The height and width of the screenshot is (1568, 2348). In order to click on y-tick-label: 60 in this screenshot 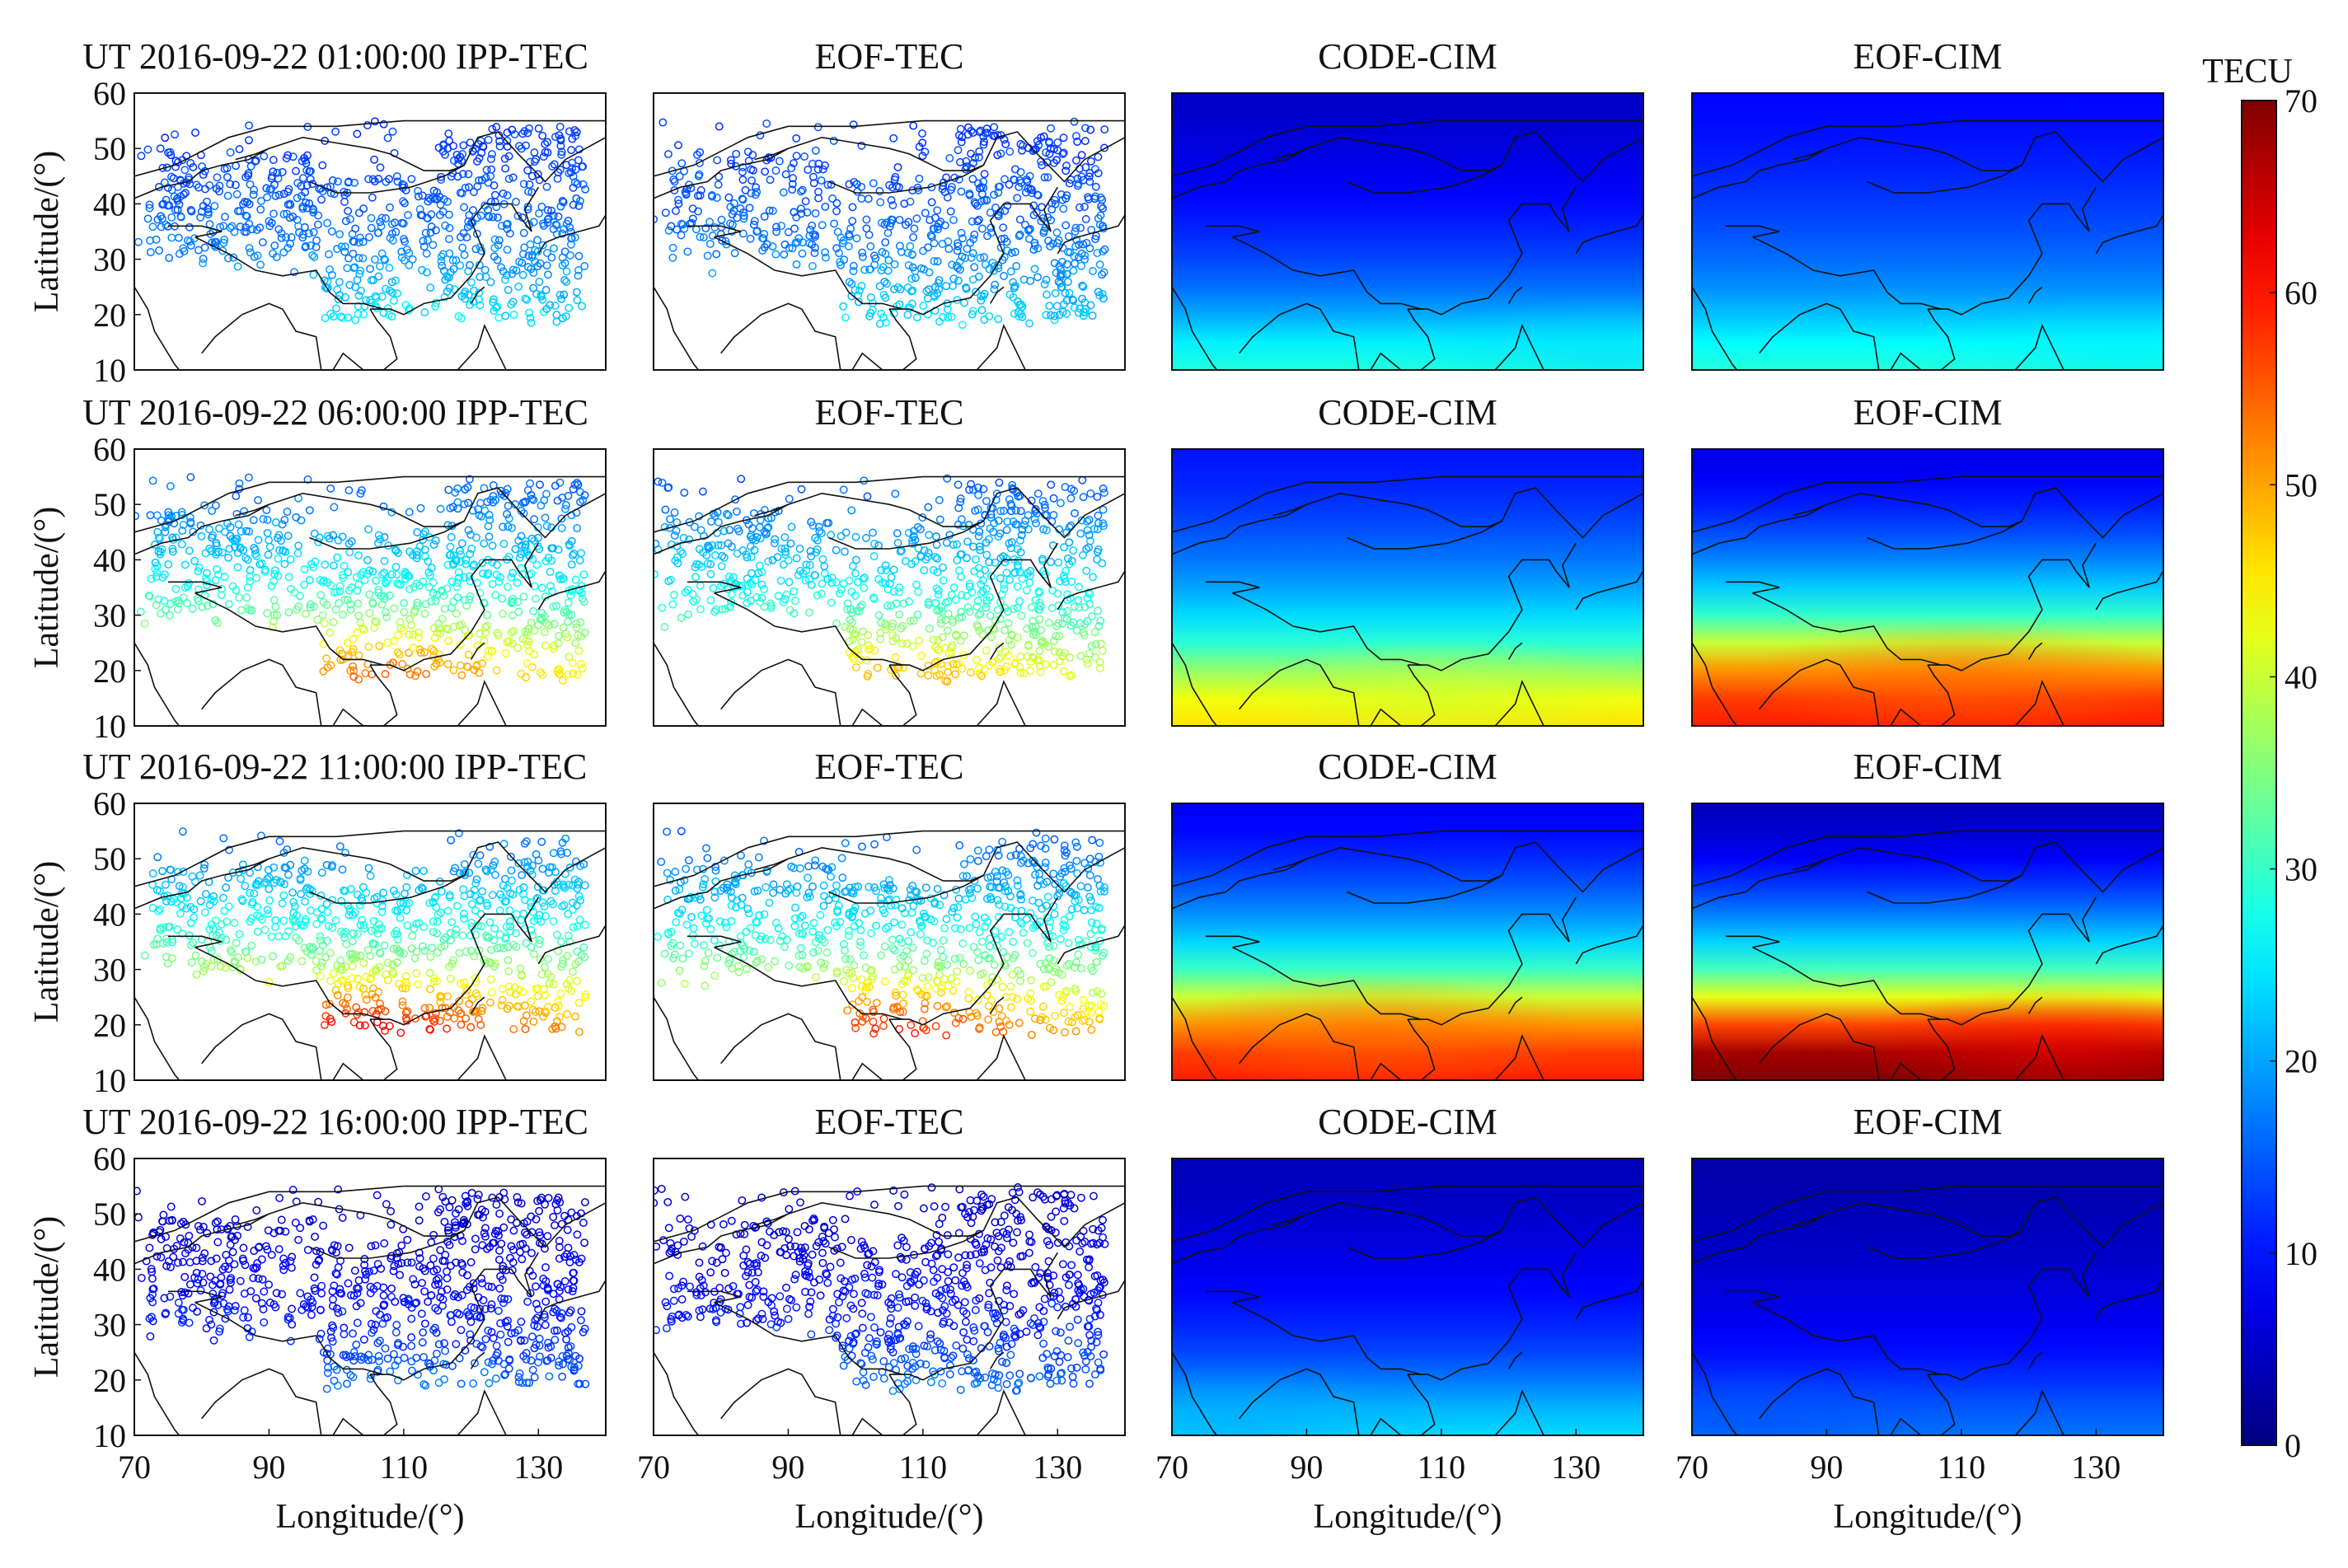, I will do `click(110, 93)`.